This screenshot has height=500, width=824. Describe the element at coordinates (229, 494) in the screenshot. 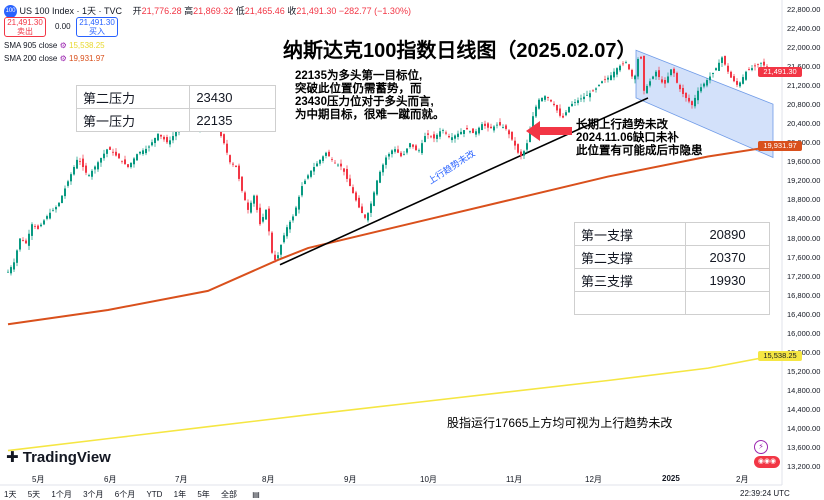

I see `timeframe-all-button: 全部` at that location.